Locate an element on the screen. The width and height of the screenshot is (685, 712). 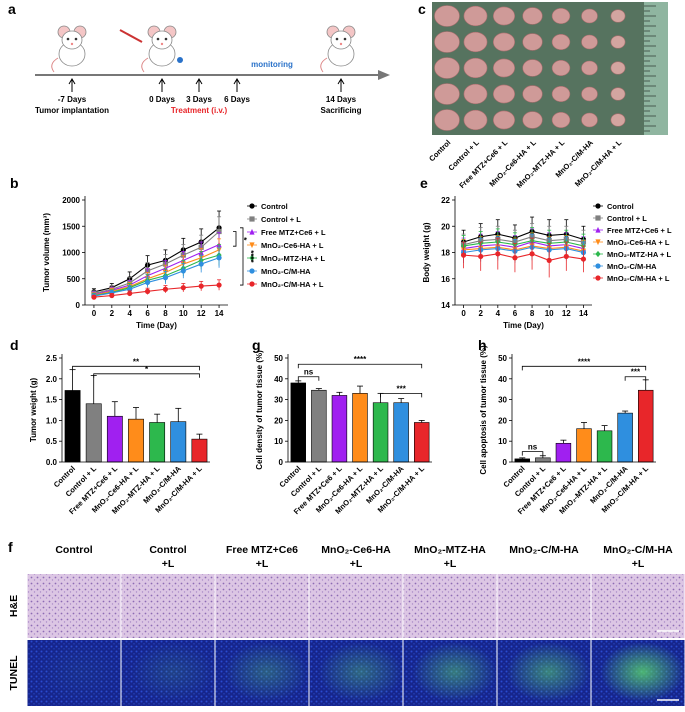
y-tick-label: 0.0 is located at coordinates (52, 462).